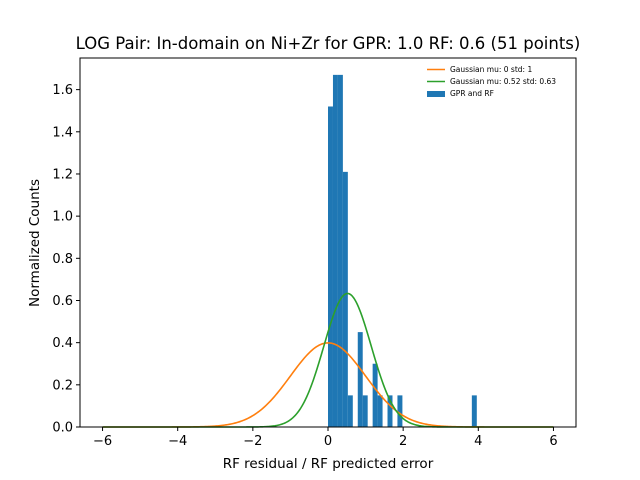  Describe the element at coordinates (503, 81) in the screenshot. I see `legend-label-gaussian-fit: Gaussian mu: 0.52 std: 0.63` at that location.